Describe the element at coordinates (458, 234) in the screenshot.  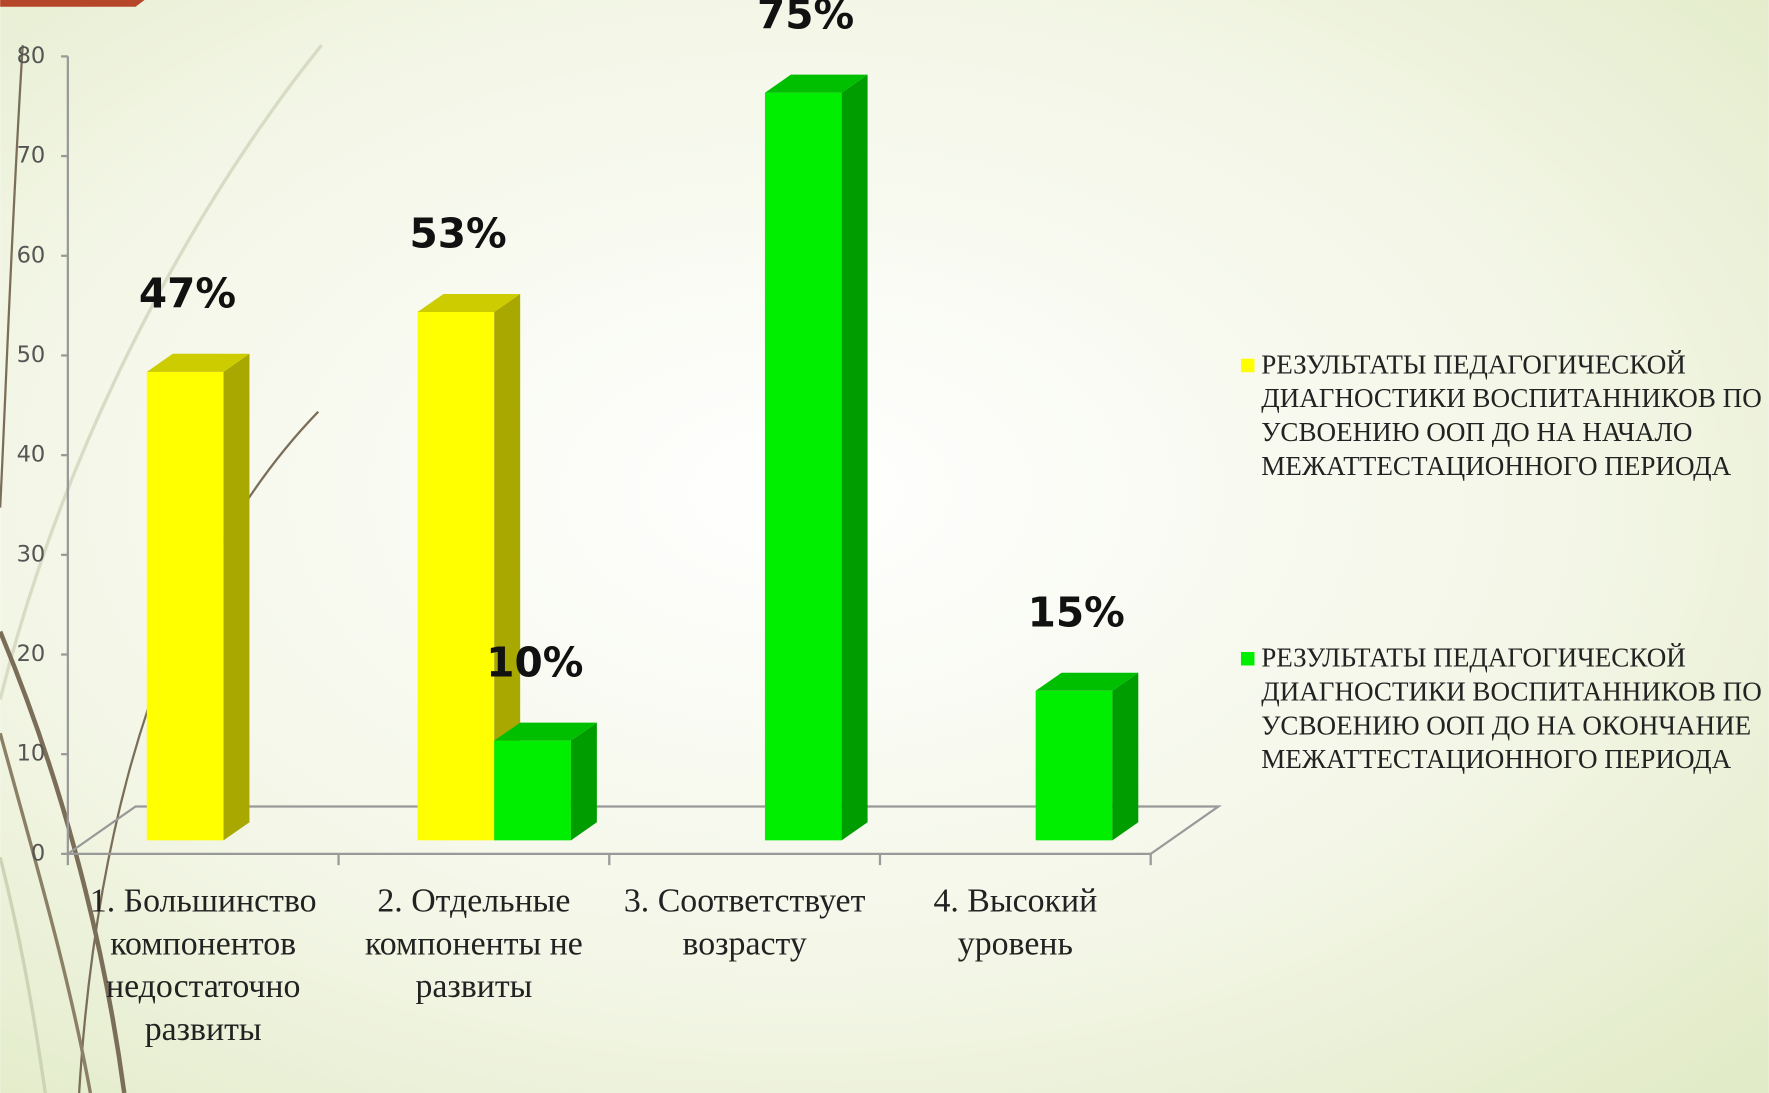
I see `data-label: 53%` at that location.